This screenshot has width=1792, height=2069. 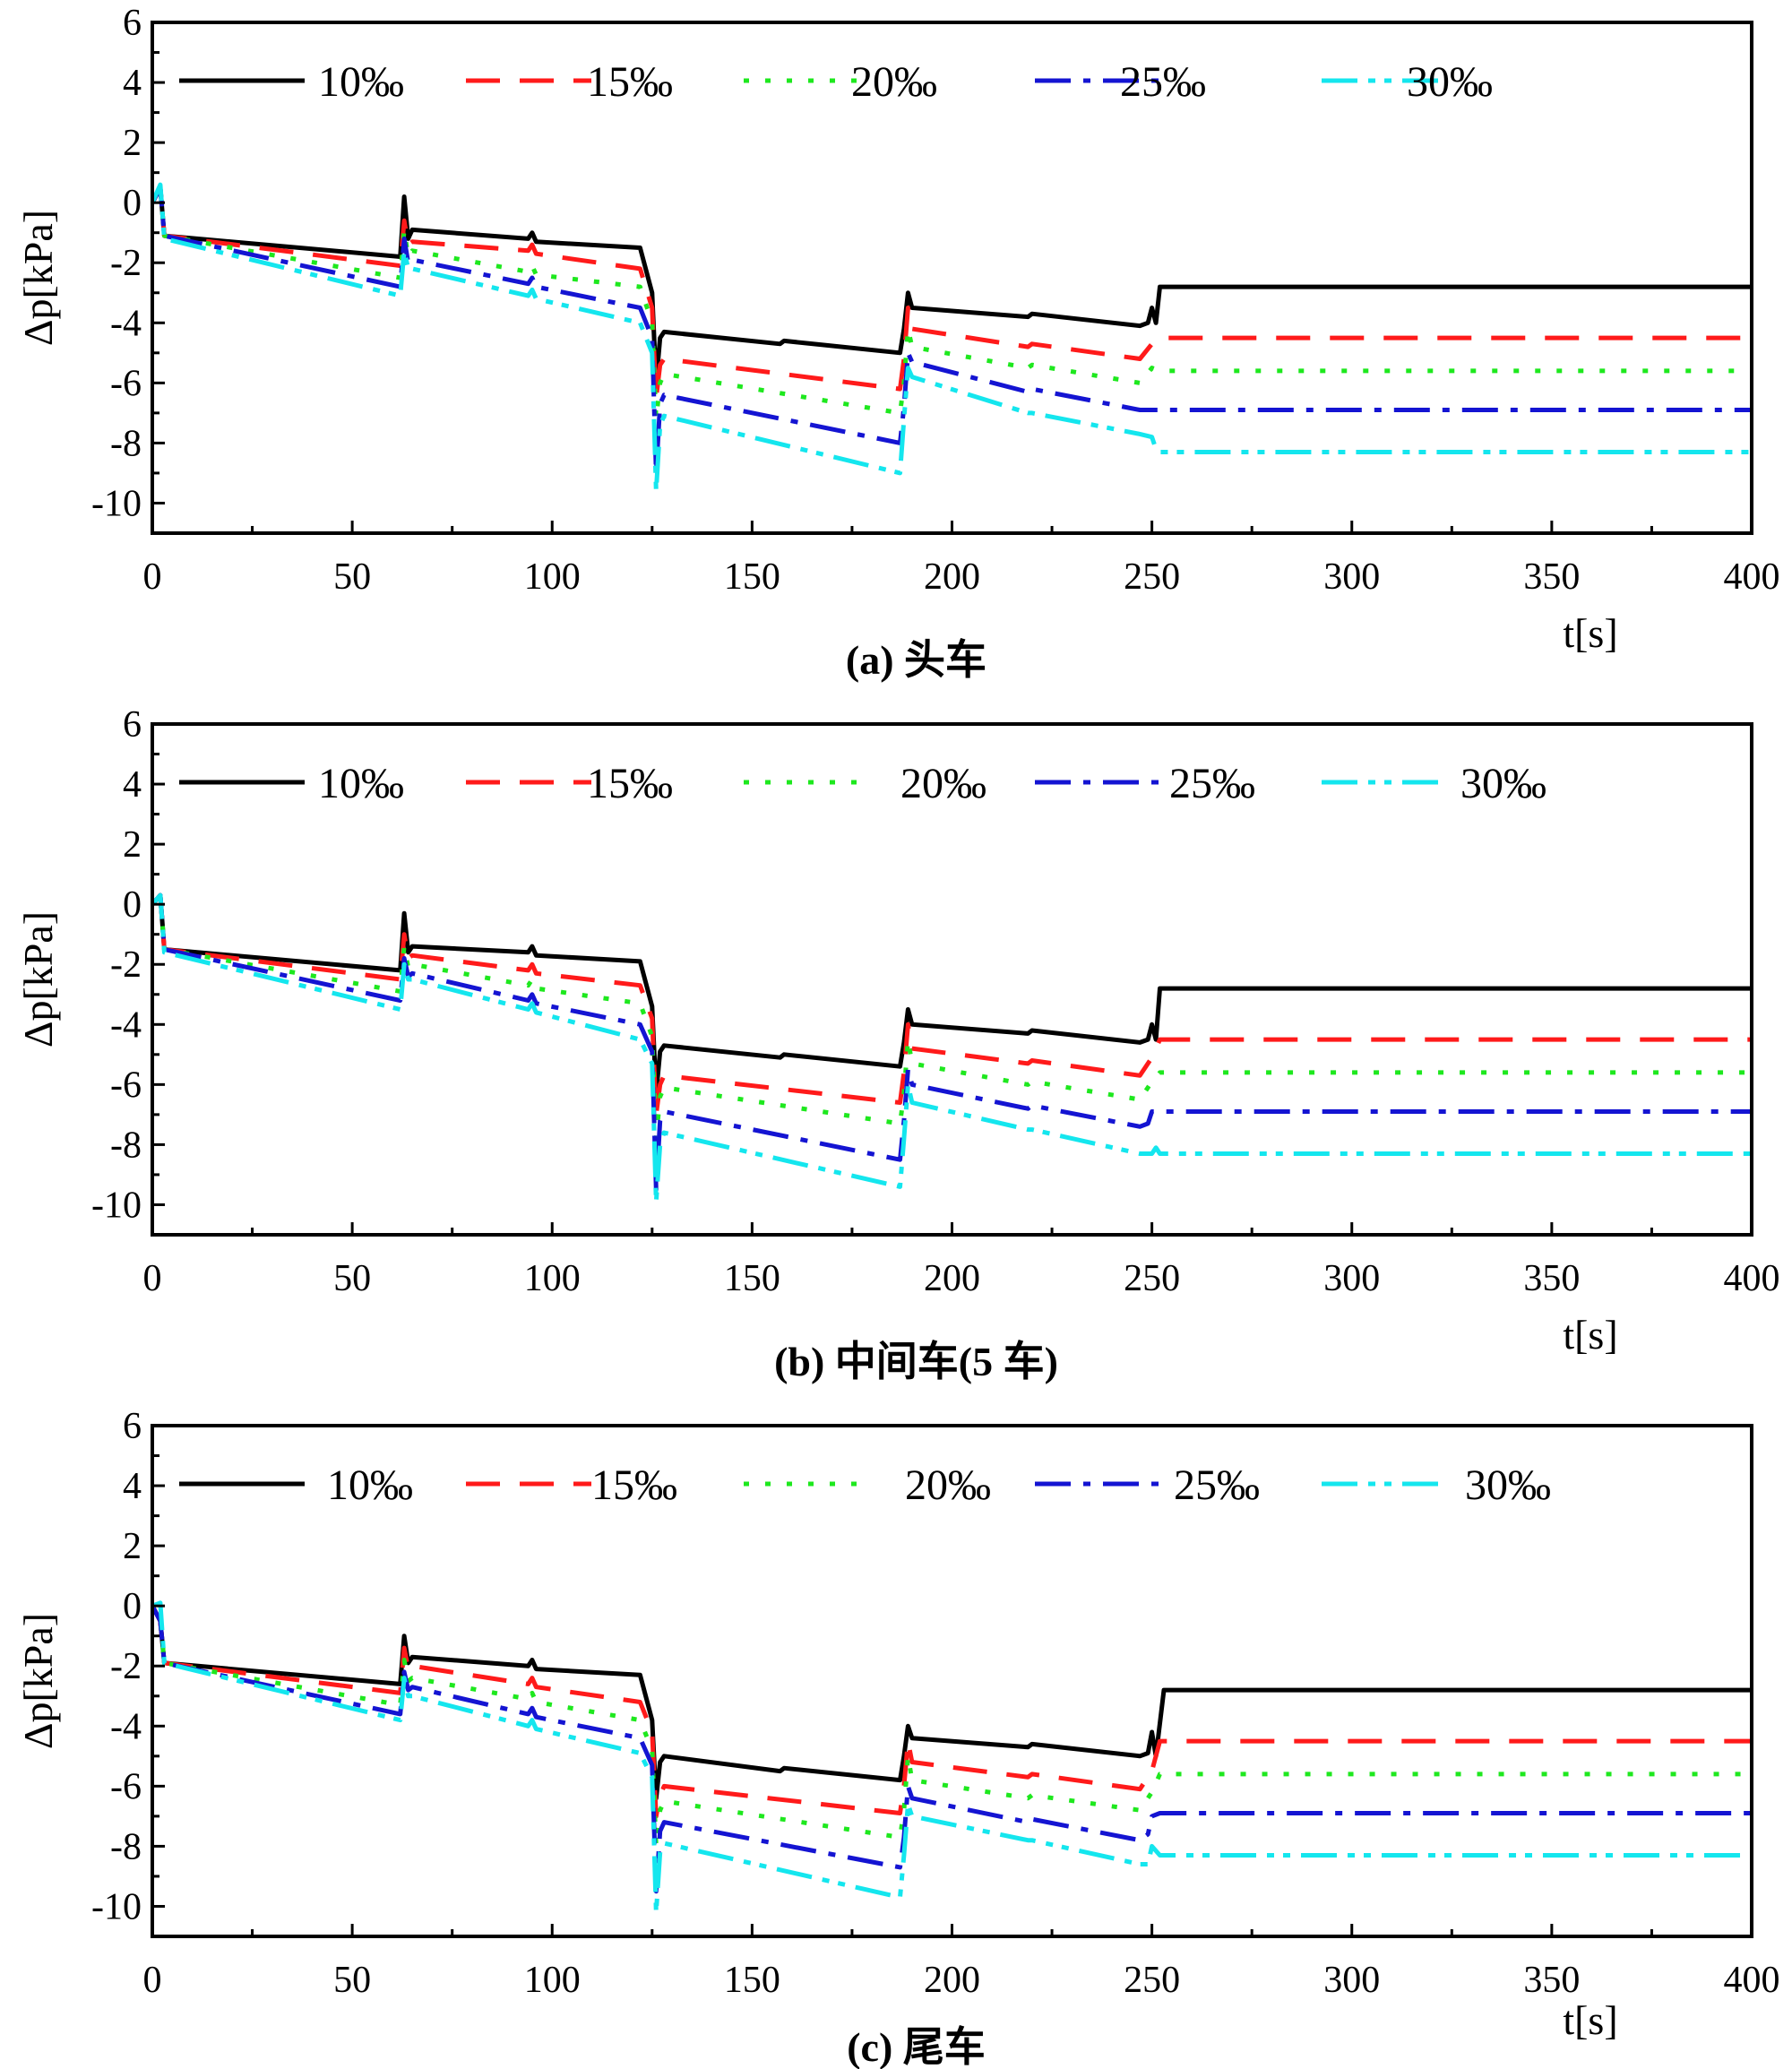 I want to click on panel-caption: (a) 头车, so click(x=916, y=660).